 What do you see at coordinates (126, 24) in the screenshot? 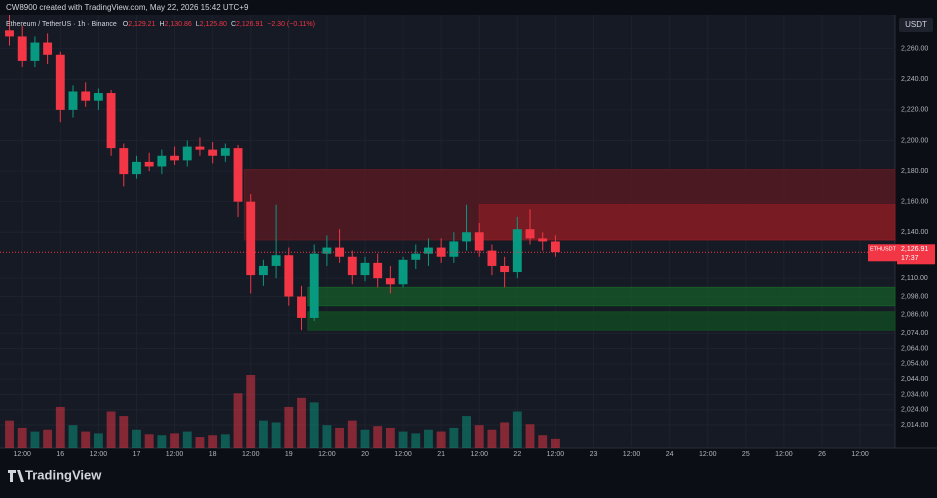
I see `ohlc-key: O` at bounding box center [126, 24].